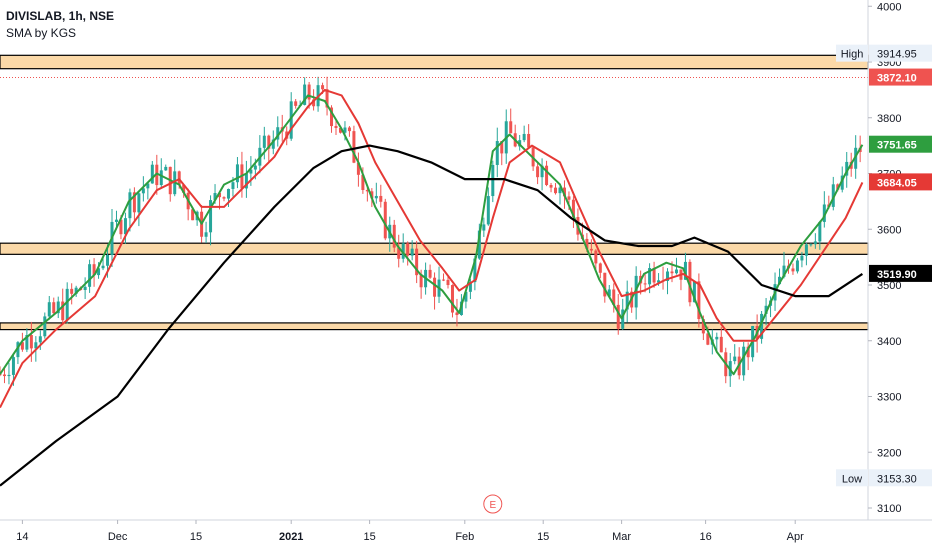 This screenshot has width=932, height=550. I want to click on sma-mid-value: 3684.05, so click(897, 183).